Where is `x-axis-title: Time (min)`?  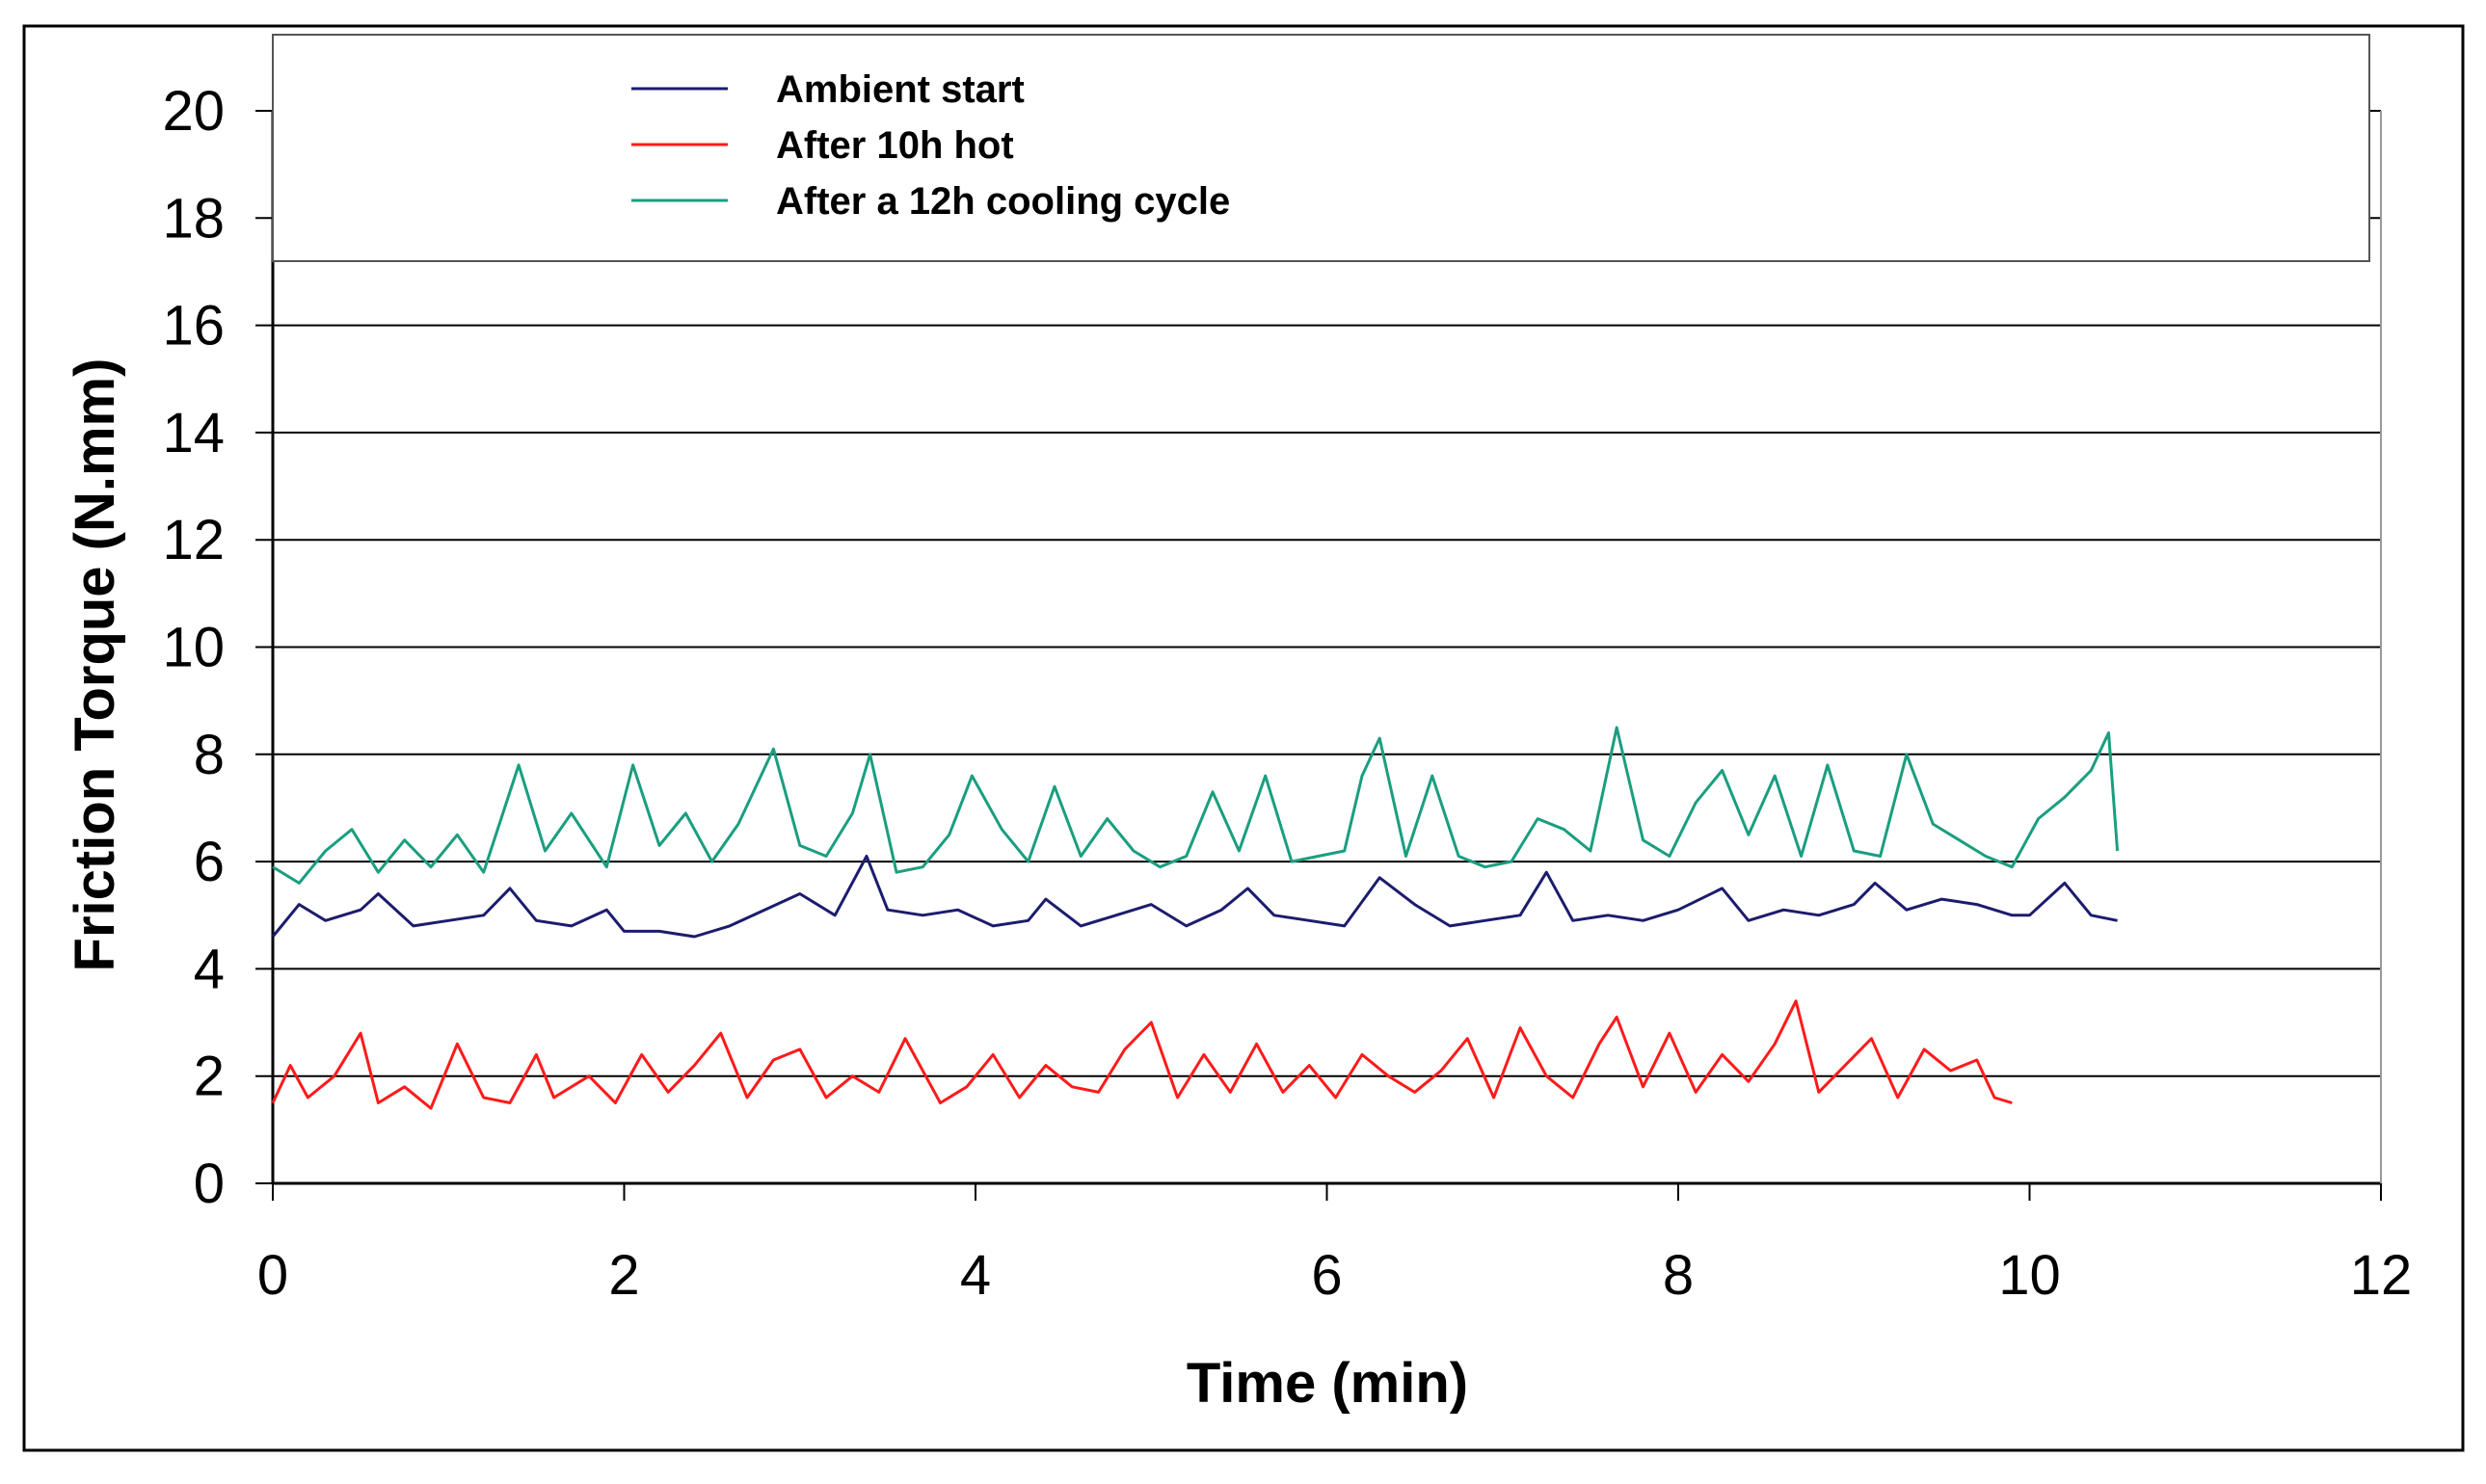
x-axis-title: Time (min) is located at coordinates (1327, 1383).